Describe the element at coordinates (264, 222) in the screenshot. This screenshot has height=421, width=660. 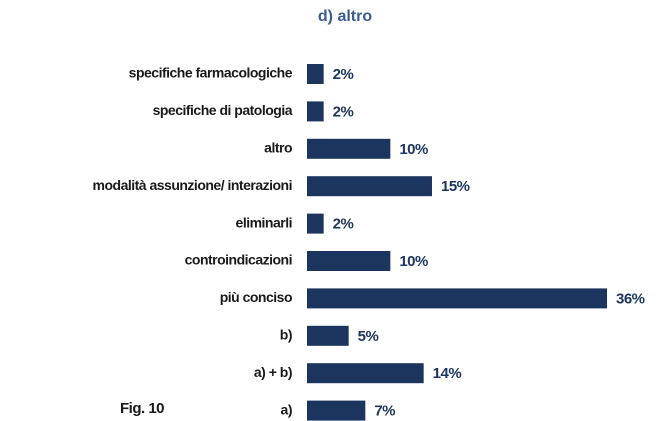
I see `category-label: eliminarli` at that location.